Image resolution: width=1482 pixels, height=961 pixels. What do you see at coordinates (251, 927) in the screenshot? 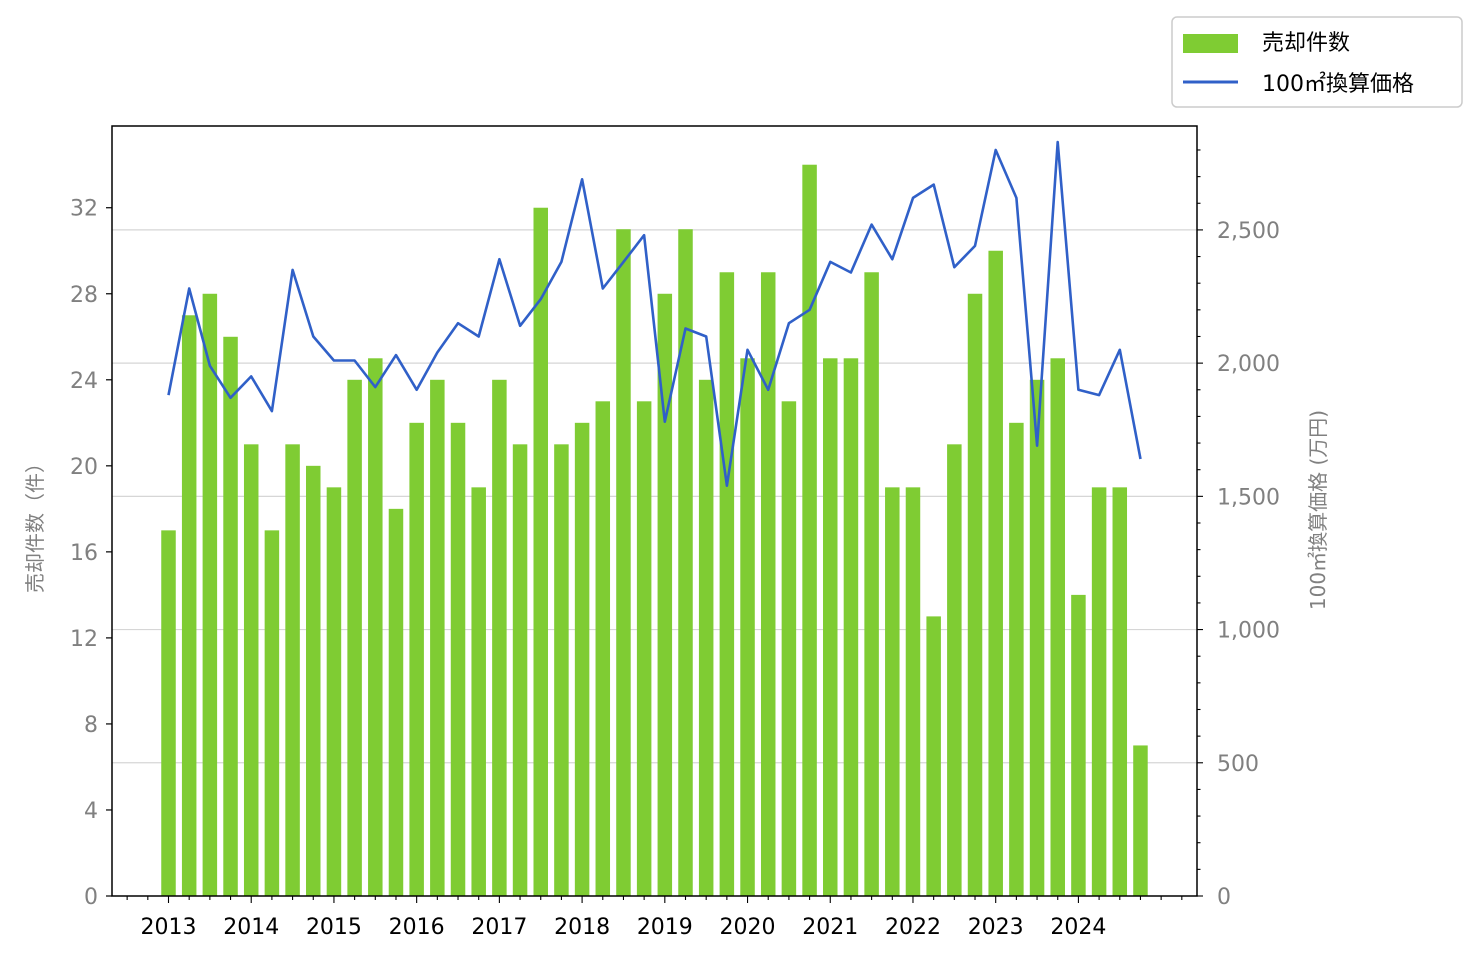
I see `x-tick-label: 2014` at bounding box center [251, 927].